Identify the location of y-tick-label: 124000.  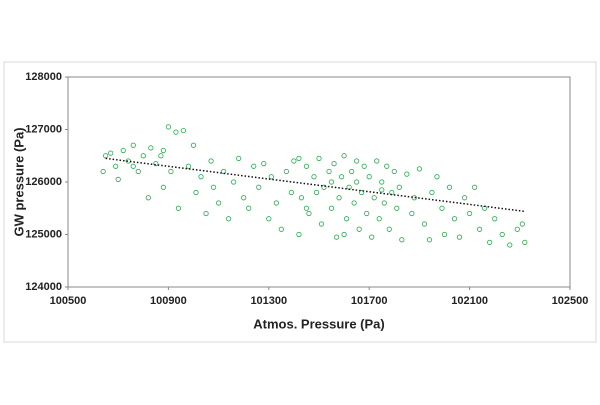
(43, 287).